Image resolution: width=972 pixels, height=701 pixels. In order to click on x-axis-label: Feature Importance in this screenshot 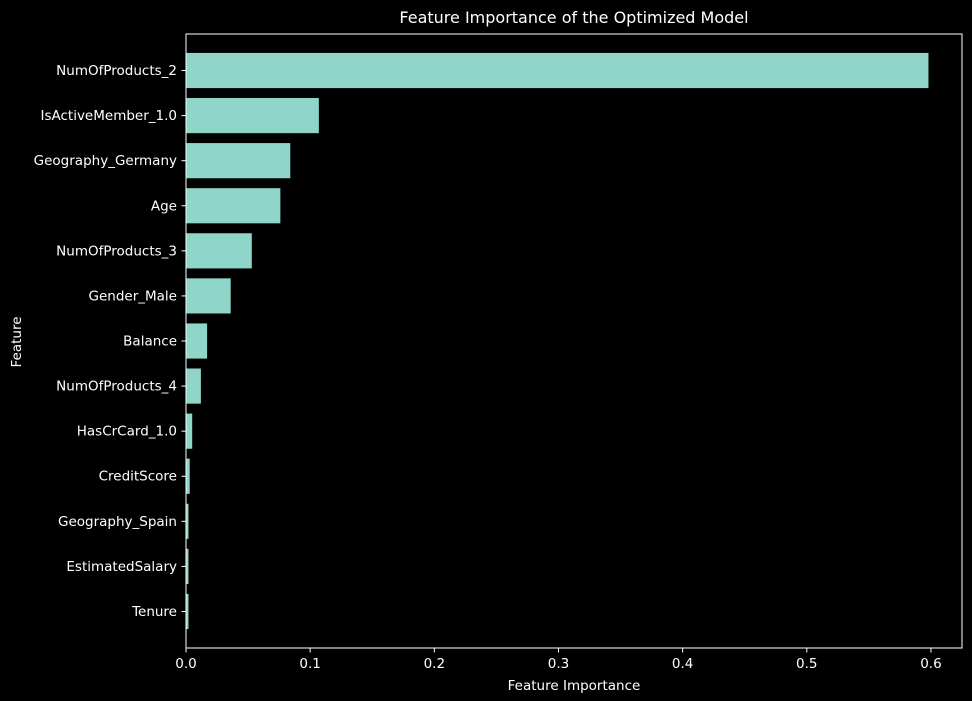, I will do `click(574, 686)`.